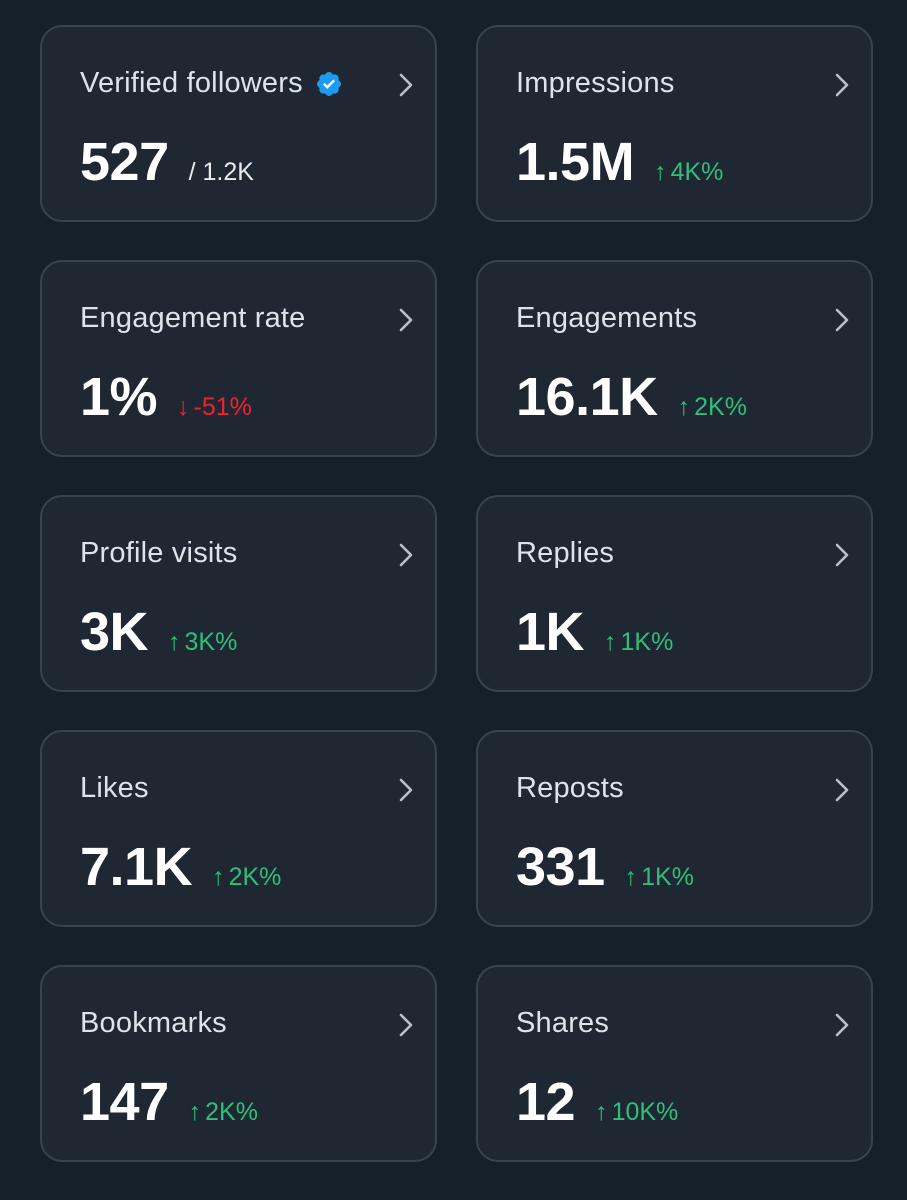  Describe the element at coordinates (587, 397) in the screenshot. I see `metric-value: 16.1K` at that location.